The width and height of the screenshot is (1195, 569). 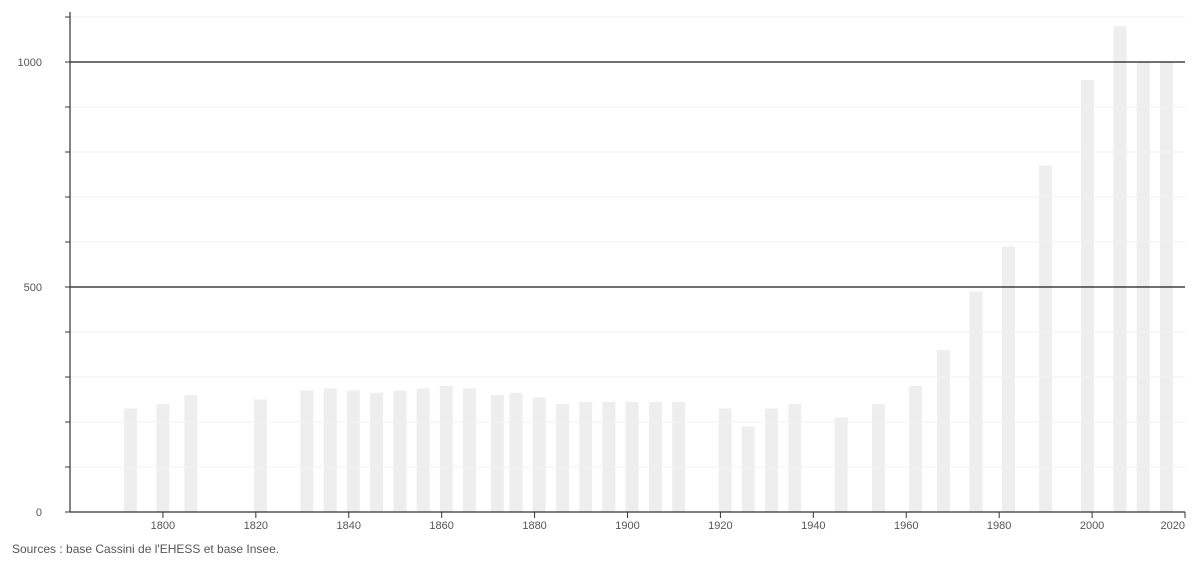 What do you see at coordinates (720, 526) in the screenshot?
I see `x-tick-label: 1920` at bounding box center [720, 526].